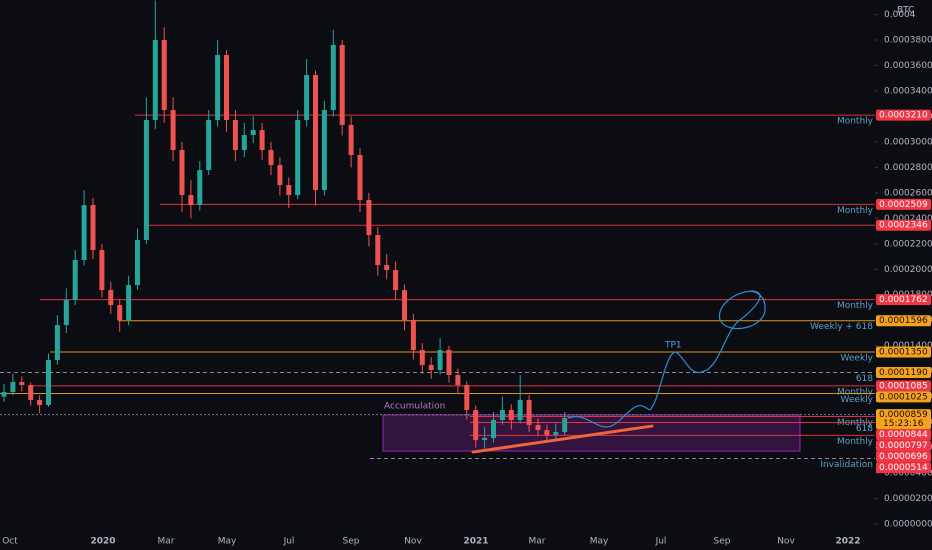 The width and height of the screenshot is (932, 550). Describe the element at coordinates (908, 40) in the screenshot. I see `y-tick-label: 0.0003800` at that location.